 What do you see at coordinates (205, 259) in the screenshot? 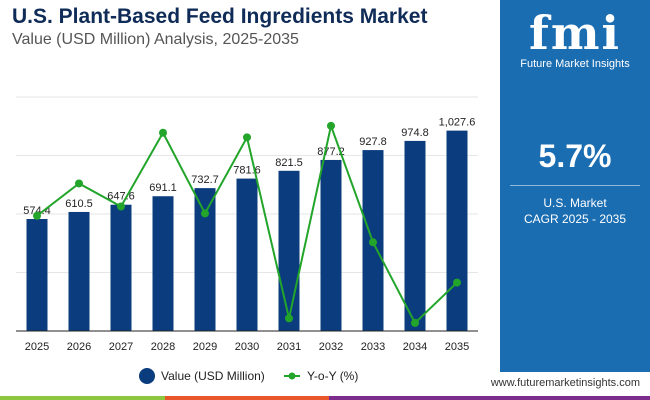
I see `bar-2029` at bounding box center [205, 259].